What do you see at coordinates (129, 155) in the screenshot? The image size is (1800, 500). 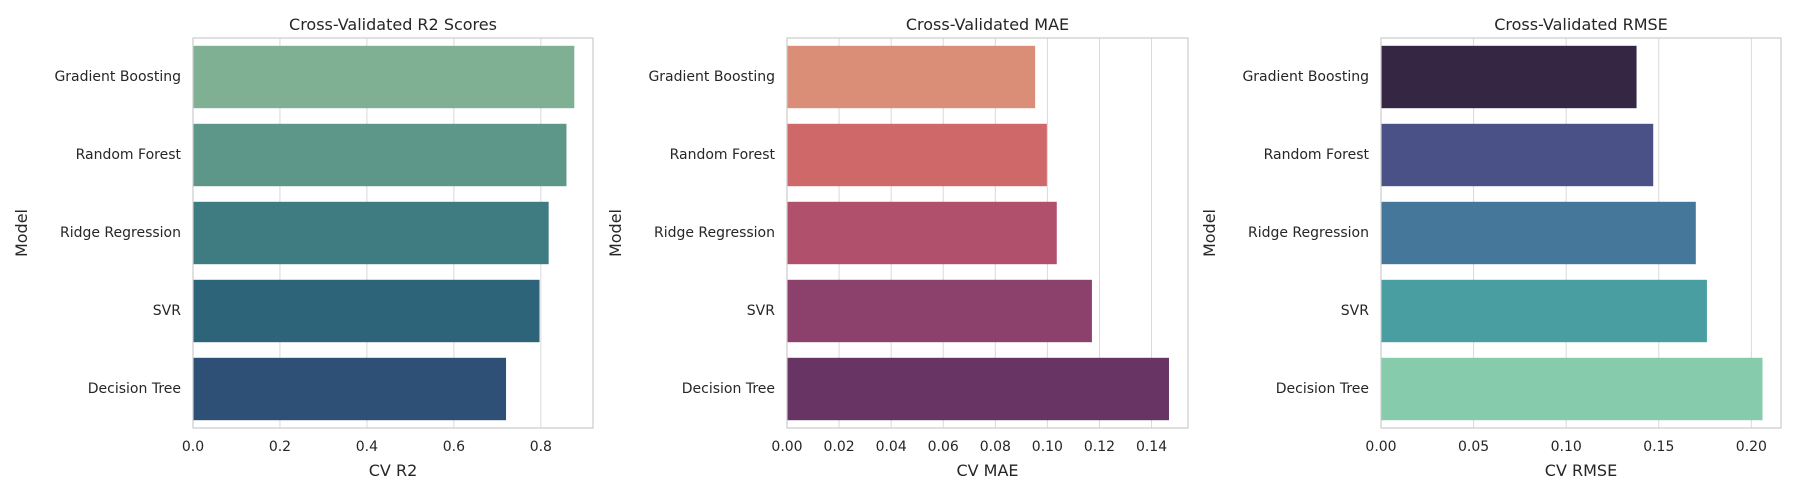 I see `r2-y-tick-label: Random Forest` at bounding box center [129, 155].